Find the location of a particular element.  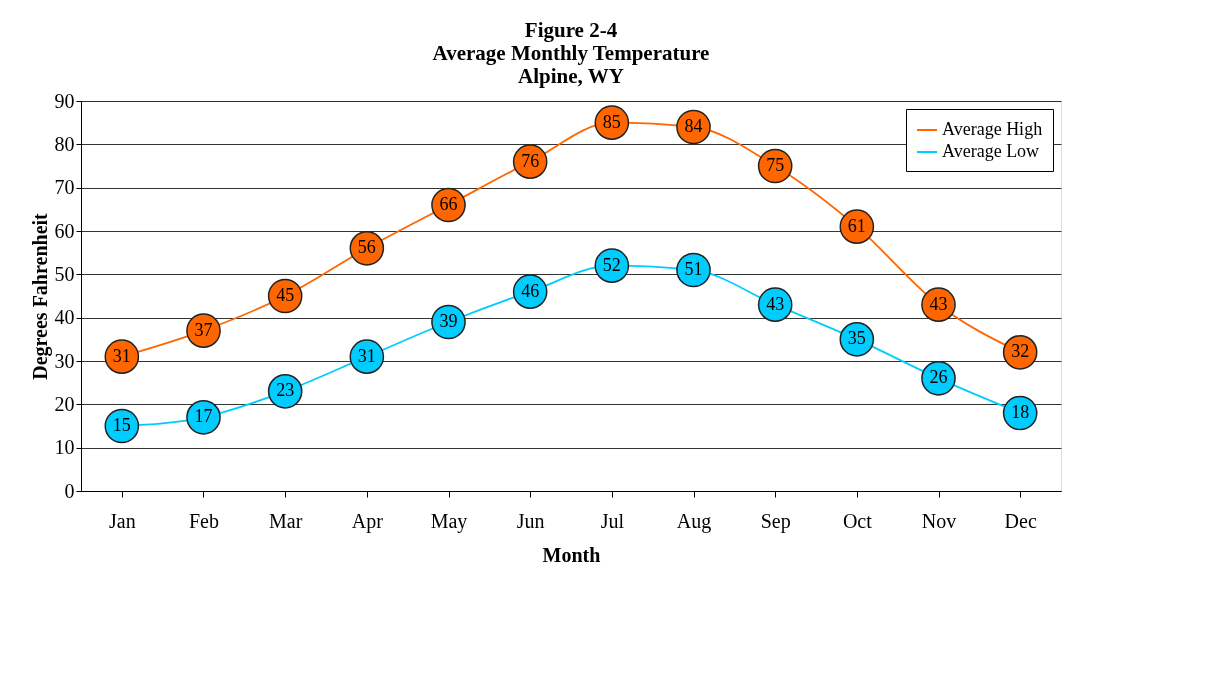

x-tick-label: Dec is located at coordinates (1020, 520).